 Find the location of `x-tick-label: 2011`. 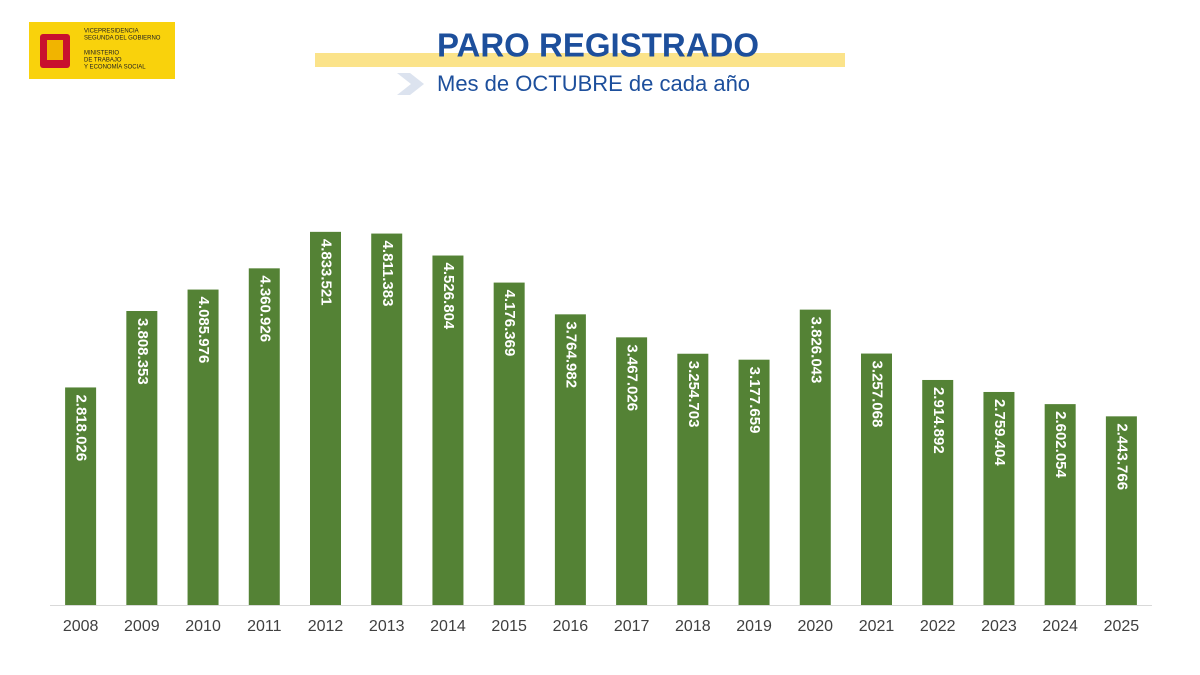

x-tick-label: 2011 is located at coordinates (264, 626).